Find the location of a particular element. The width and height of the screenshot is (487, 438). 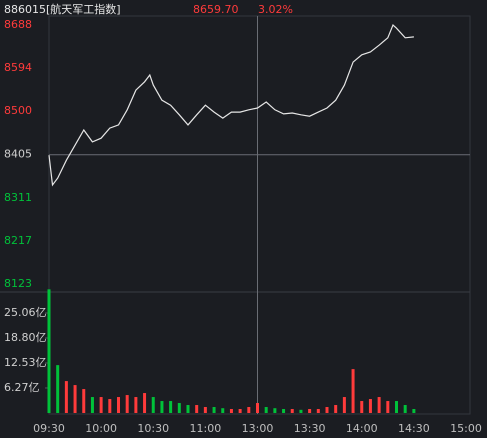

y-tick-label: 8405 is located at coordinates (18, 154).